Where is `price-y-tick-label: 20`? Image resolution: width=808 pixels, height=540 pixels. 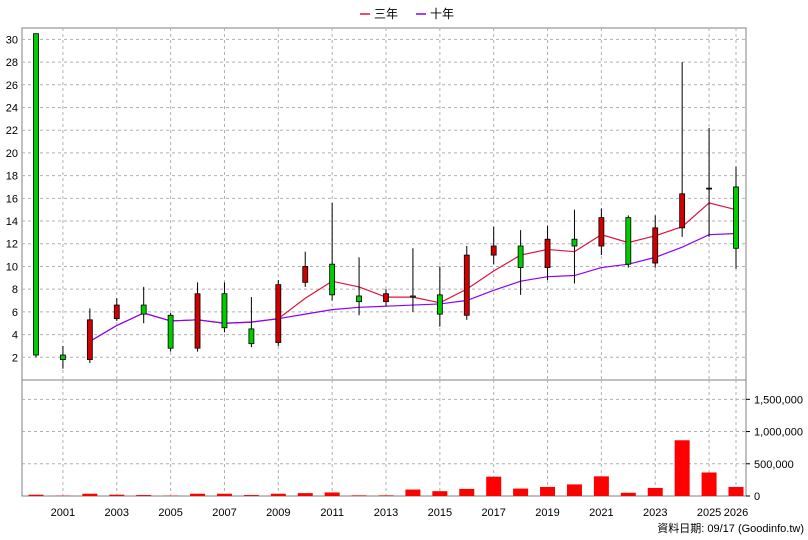
price-y-tick-label: 20 is located at coordinates (12, 154).